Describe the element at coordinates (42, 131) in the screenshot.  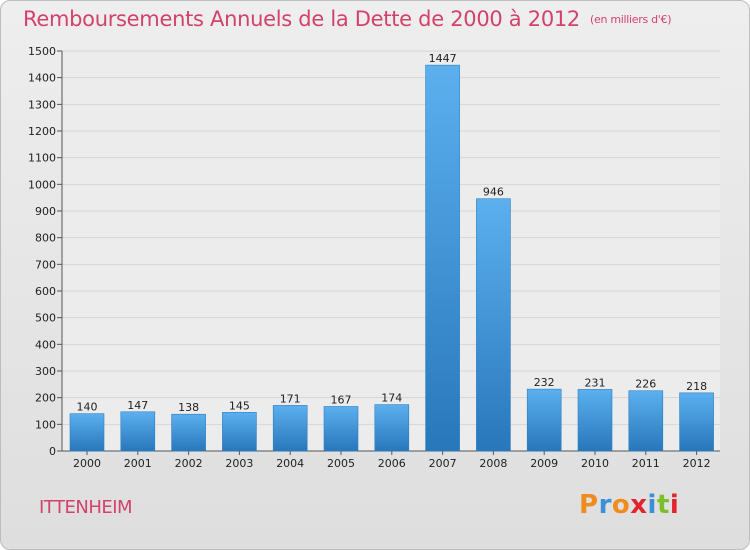
I see `y-tick-label: 1200` at that location.